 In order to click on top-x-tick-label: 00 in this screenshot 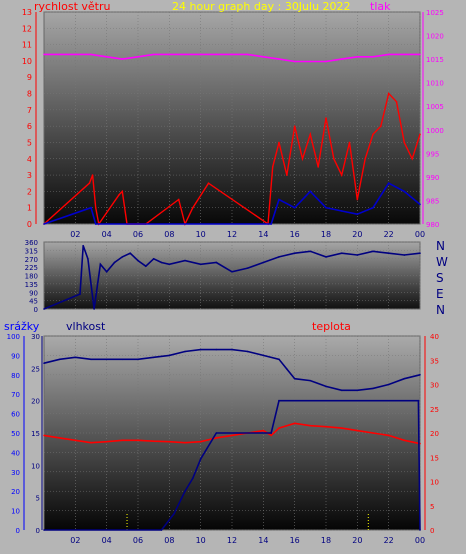, I will do `click(420, 234)`.